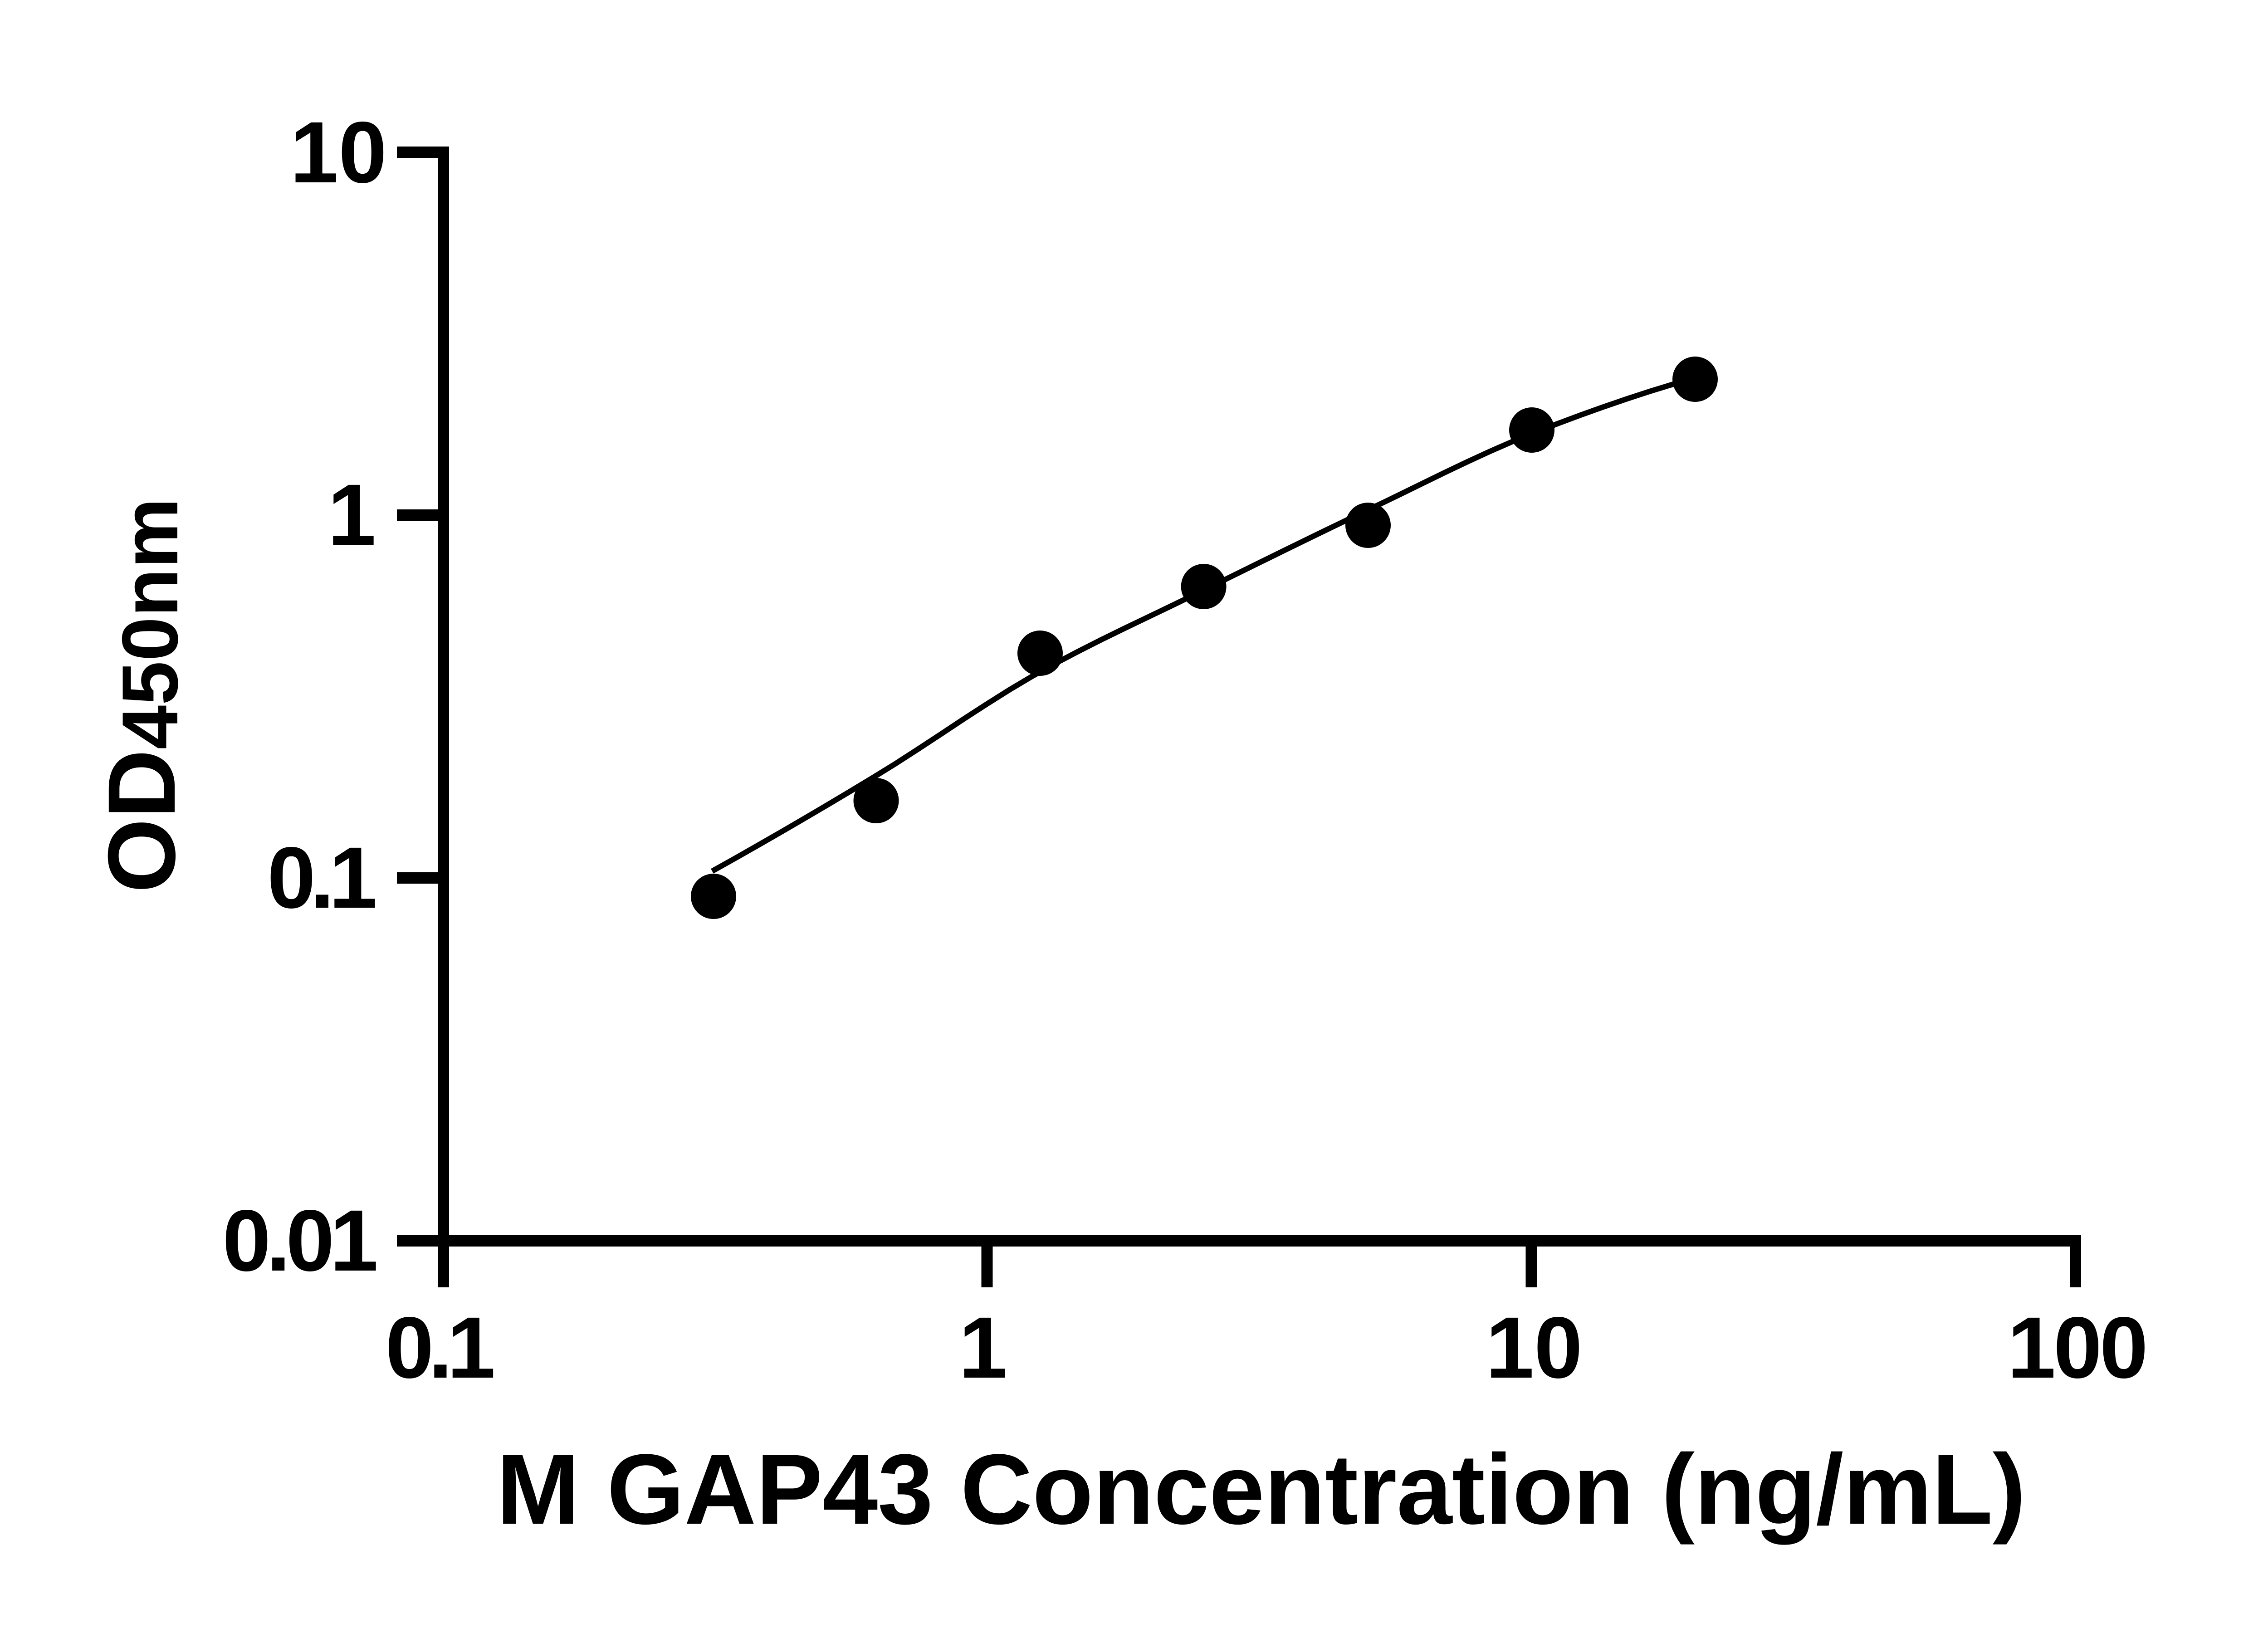  What do you see at coordinates (299, 1240) in the screenshot?
I see `svg-text: 0.01` at bounding box center [299, 1240].